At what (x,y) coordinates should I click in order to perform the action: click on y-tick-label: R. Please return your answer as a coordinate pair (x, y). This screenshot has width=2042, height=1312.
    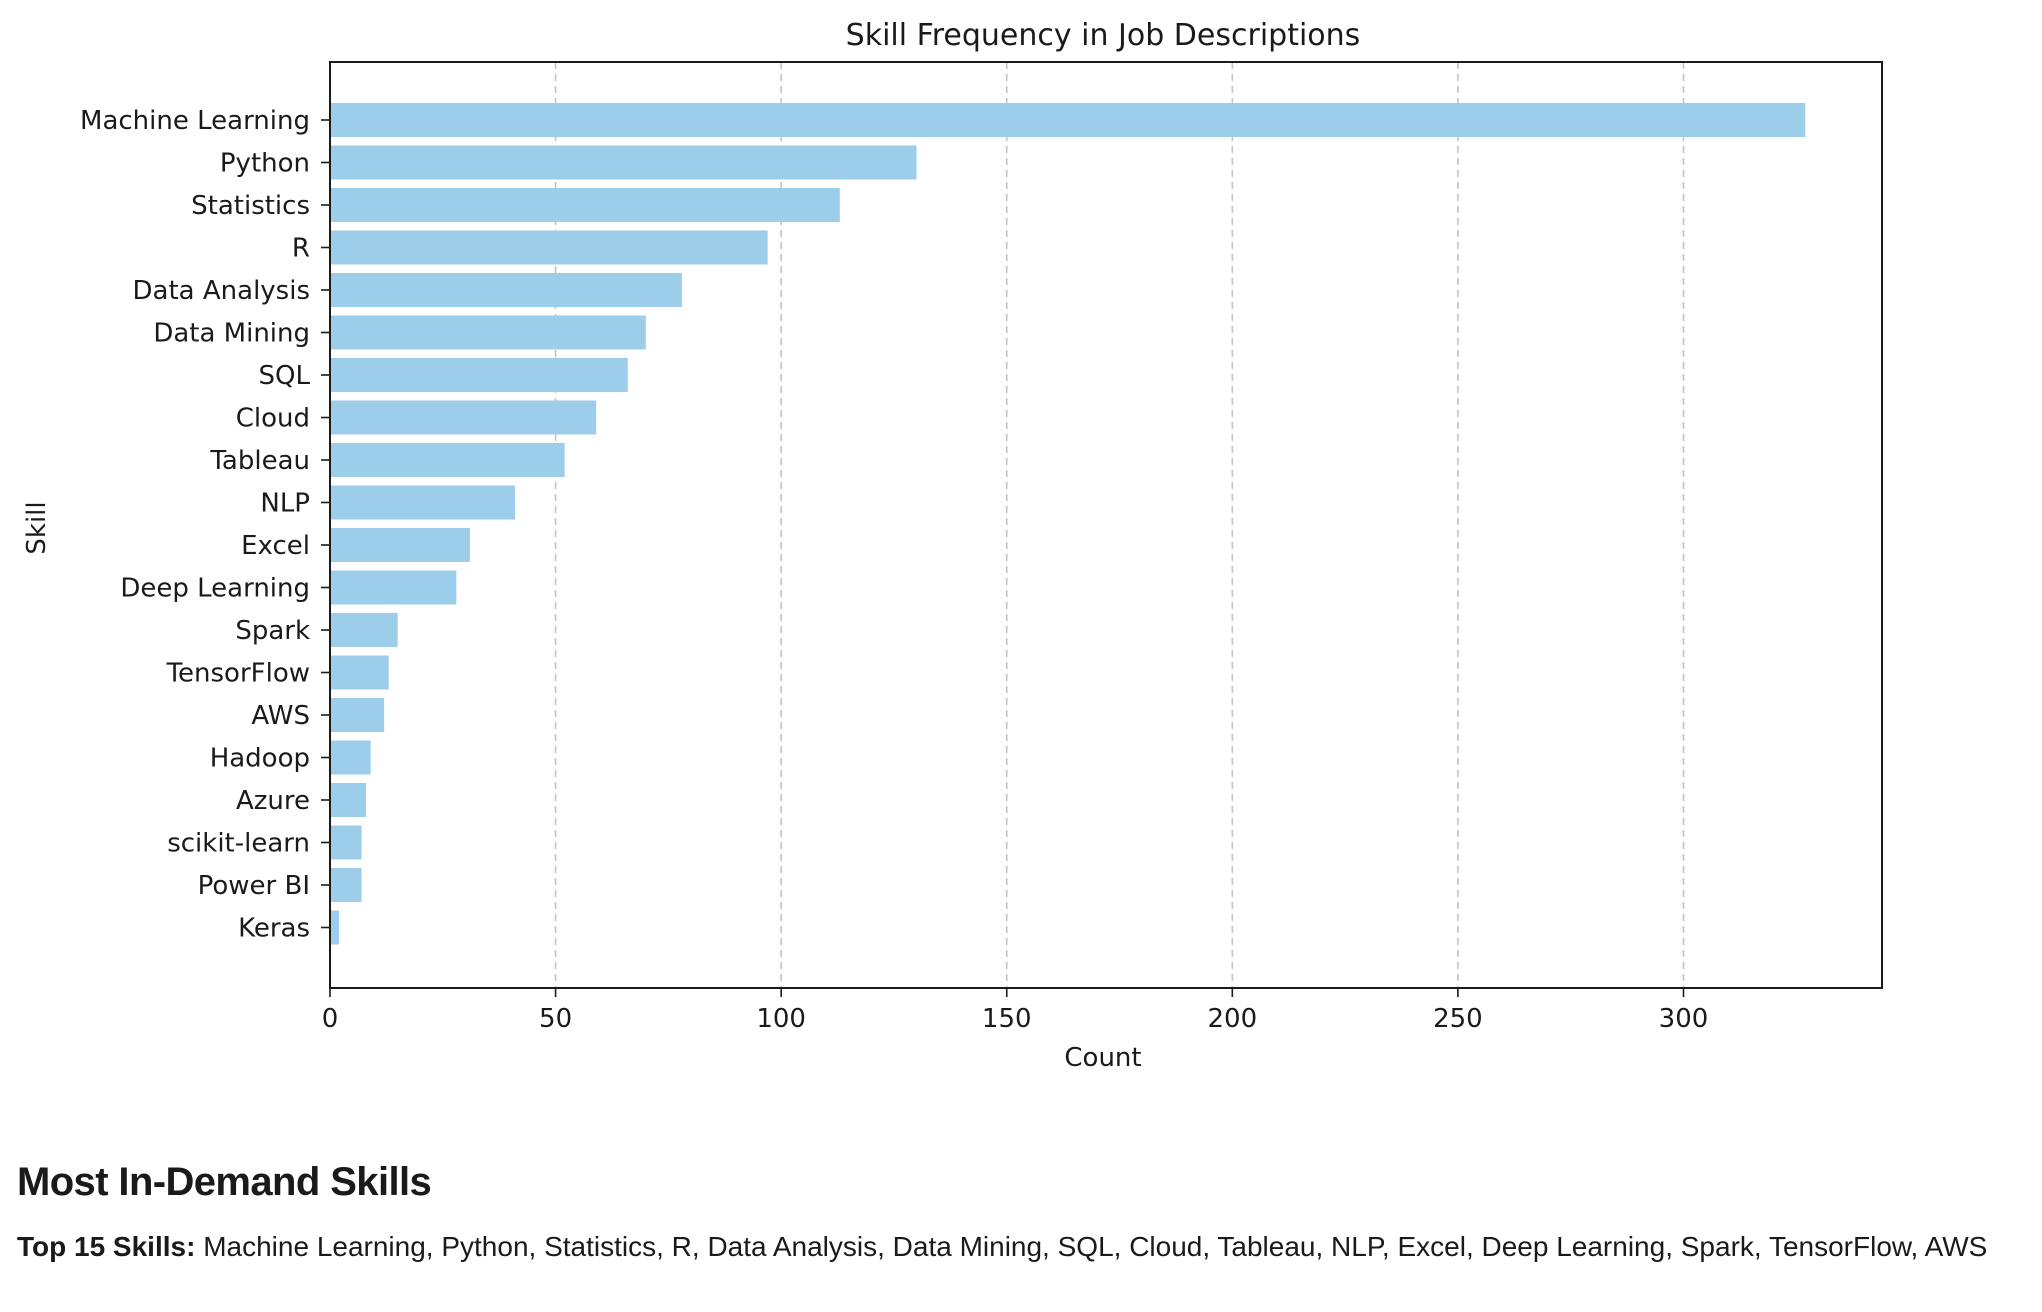
    Looking at the image, I should click on (301, 249).